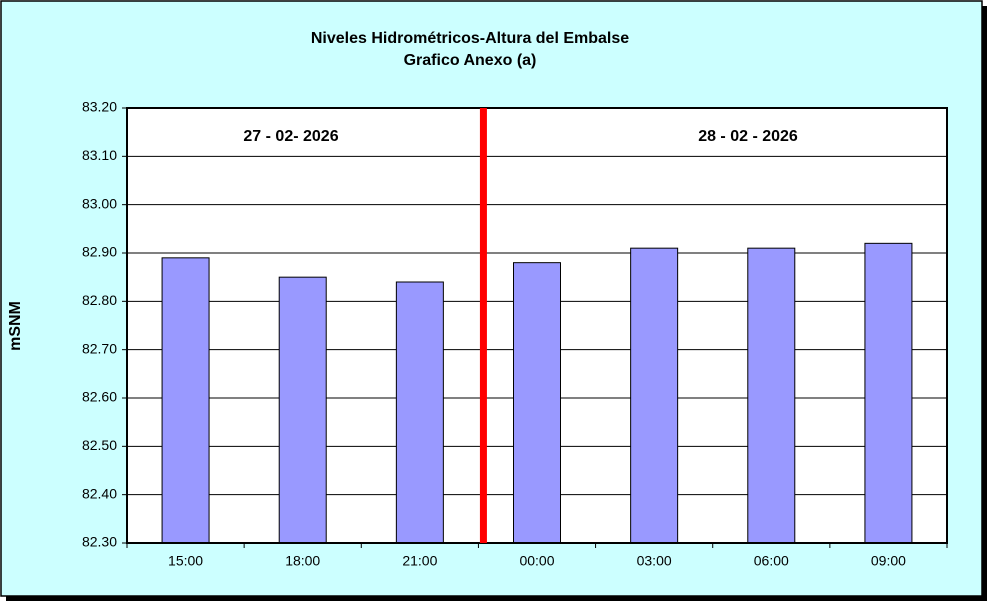  Describe the element at coordinates (99, 300) in the screenshot. I see `y-tick-label: 82.80` at that location.